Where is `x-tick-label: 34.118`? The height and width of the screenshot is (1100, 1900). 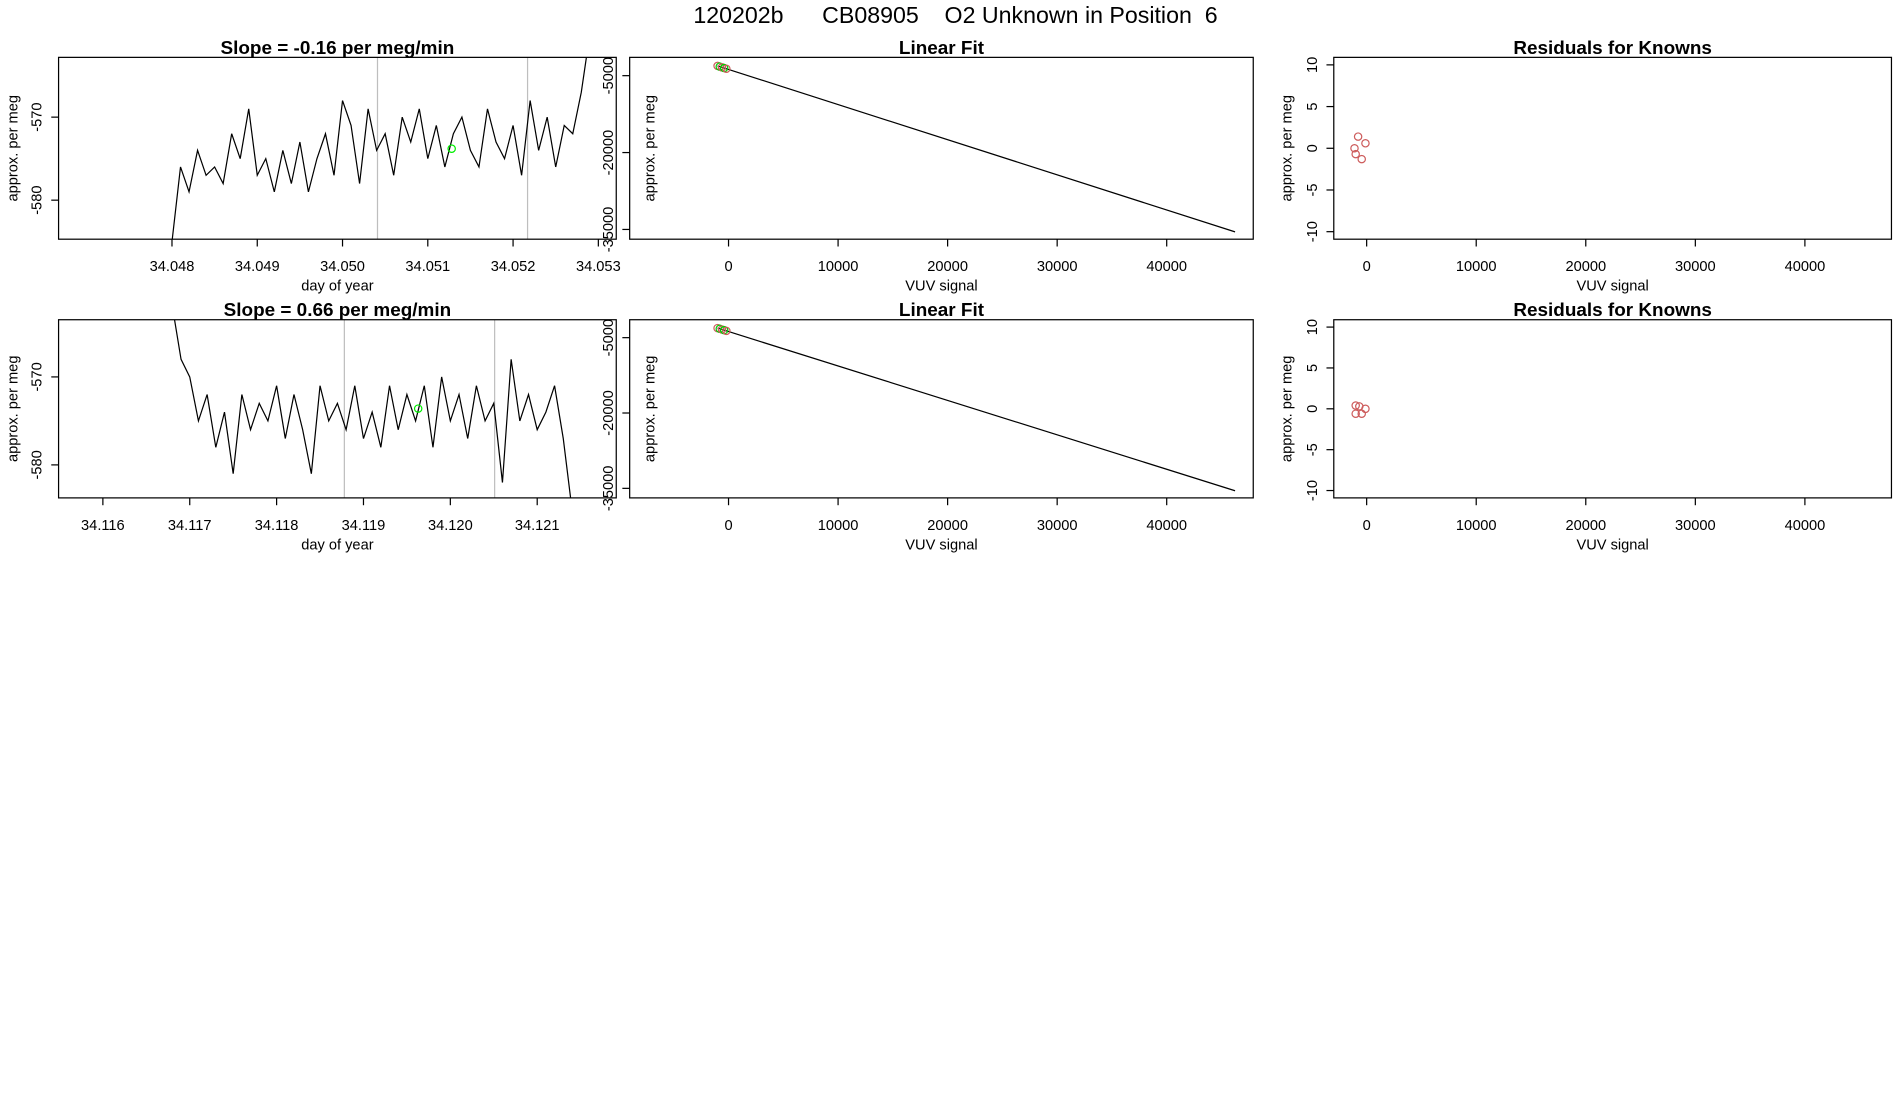 x-tick-label: 34.118 is located at coordinates (277, 526).